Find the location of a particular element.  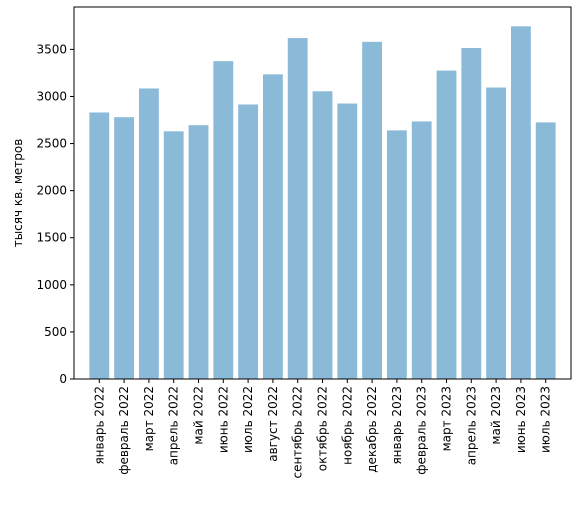

y-tick-label-0: 0 is located at coordinates (63, 379).